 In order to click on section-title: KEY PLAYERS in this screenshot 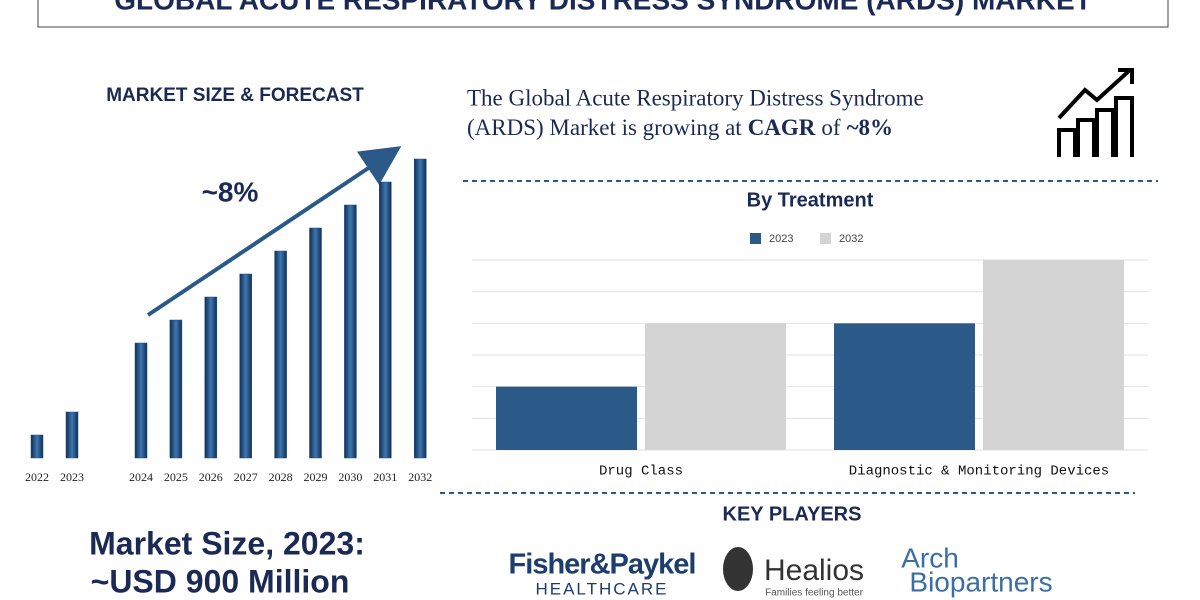, I will do `click(792, 514)`.